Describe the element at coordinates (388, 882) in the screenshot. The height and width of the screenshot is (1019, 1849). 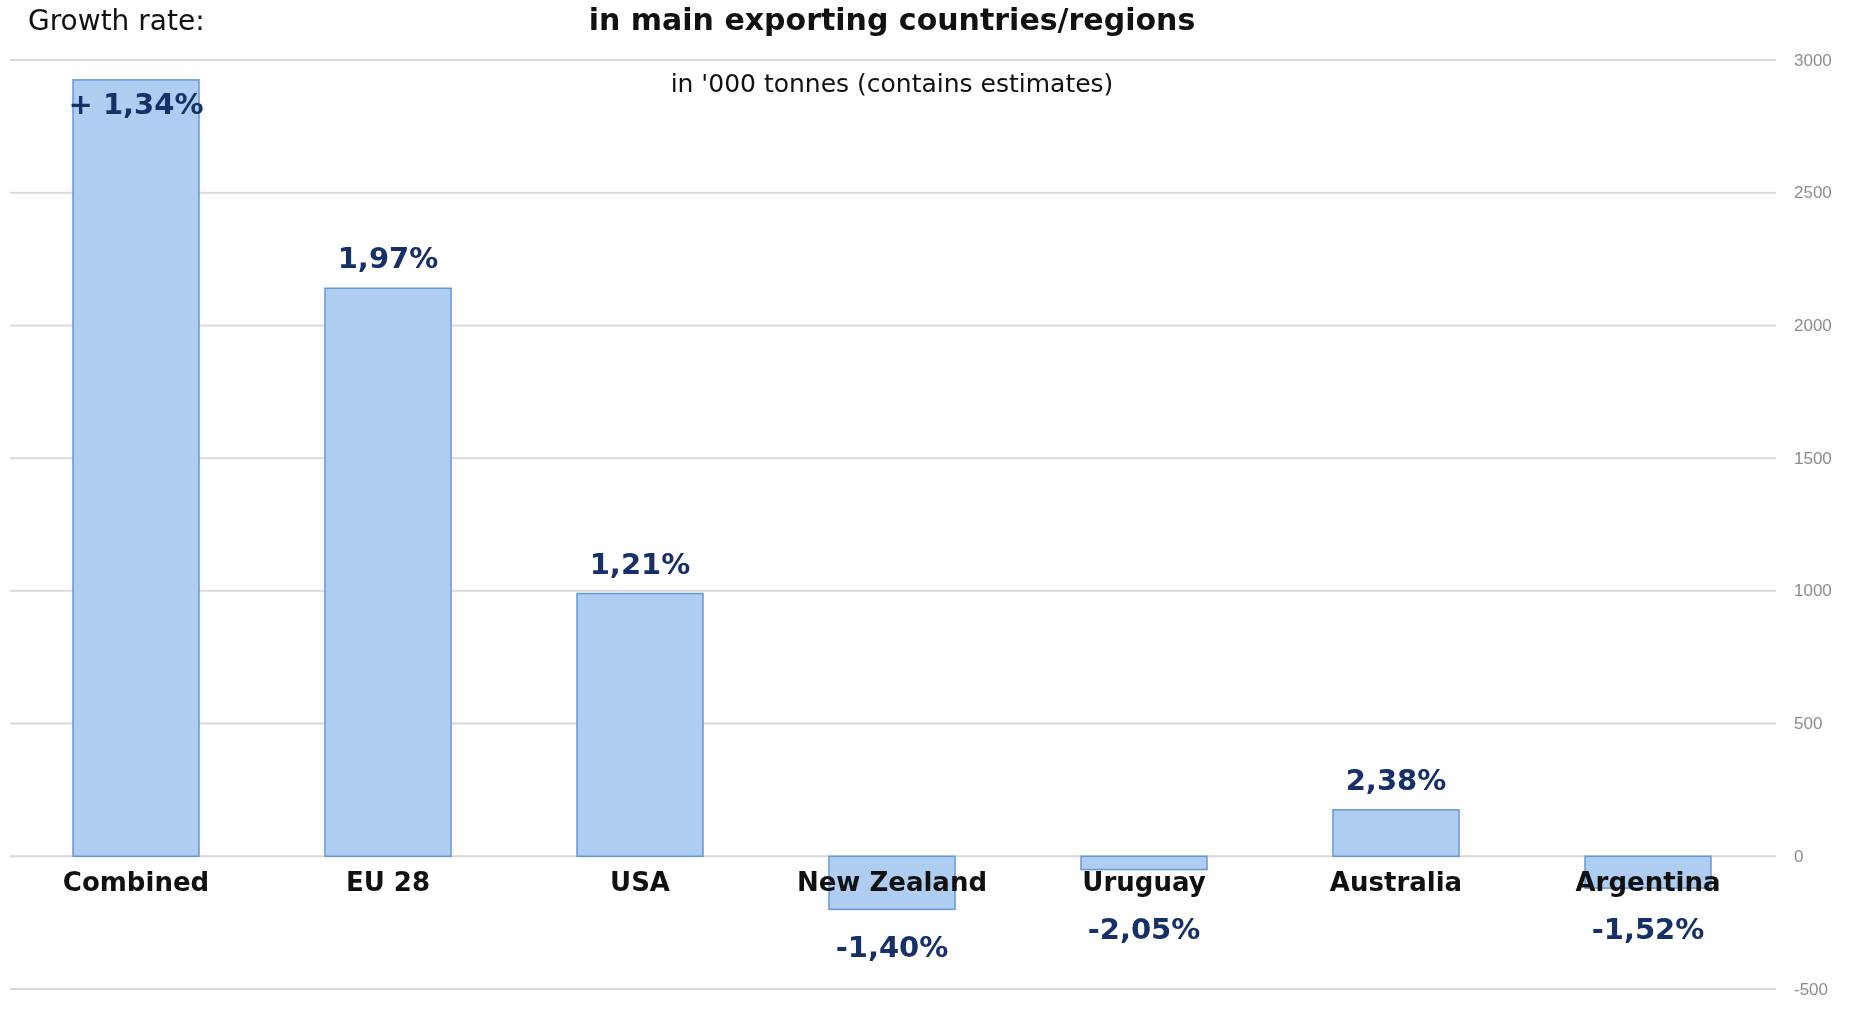
I see `x-tick-label: EU 28` at that location.